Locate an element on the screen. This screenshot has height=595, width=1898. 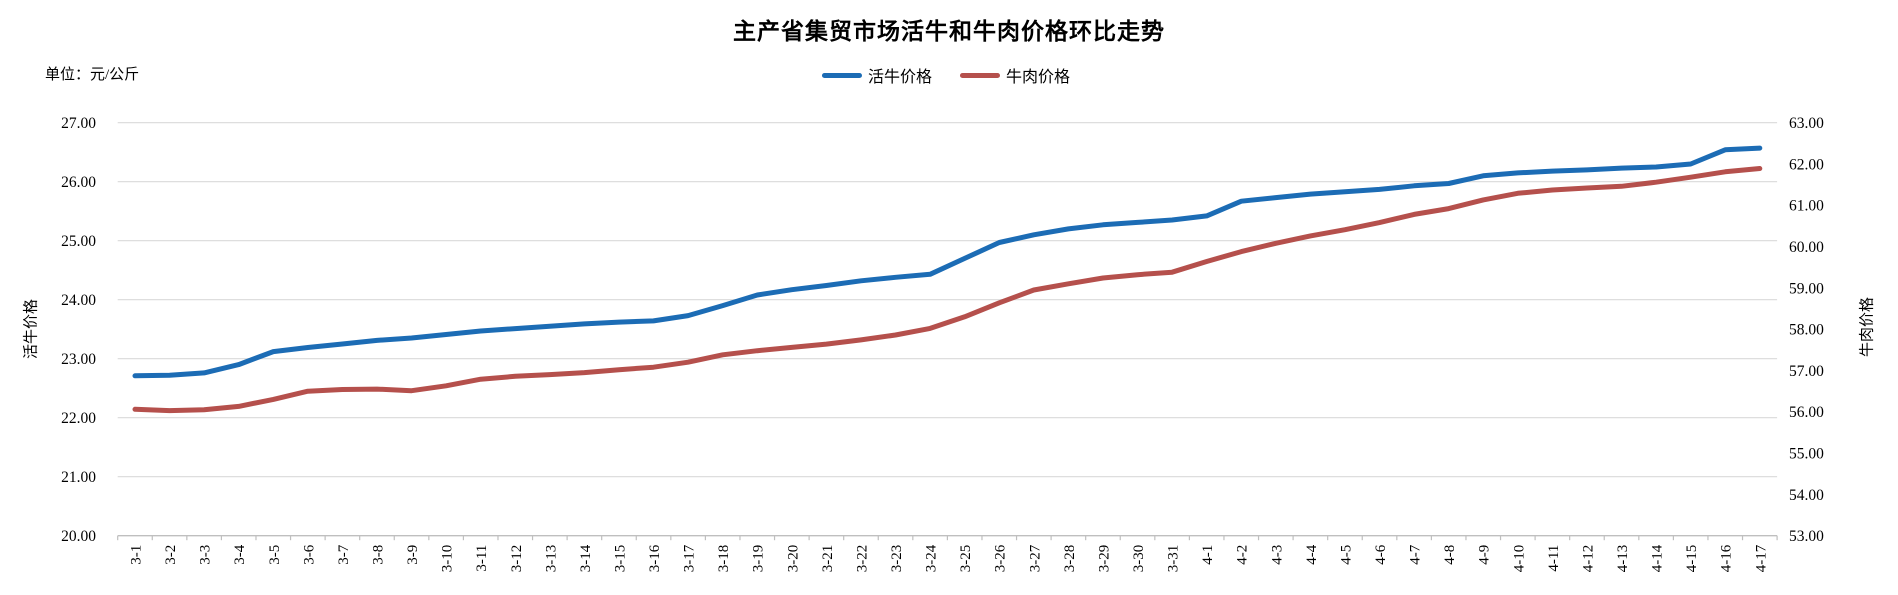
legend: 活牛价格 牛肉价格 is located at coordinates (945, 75).